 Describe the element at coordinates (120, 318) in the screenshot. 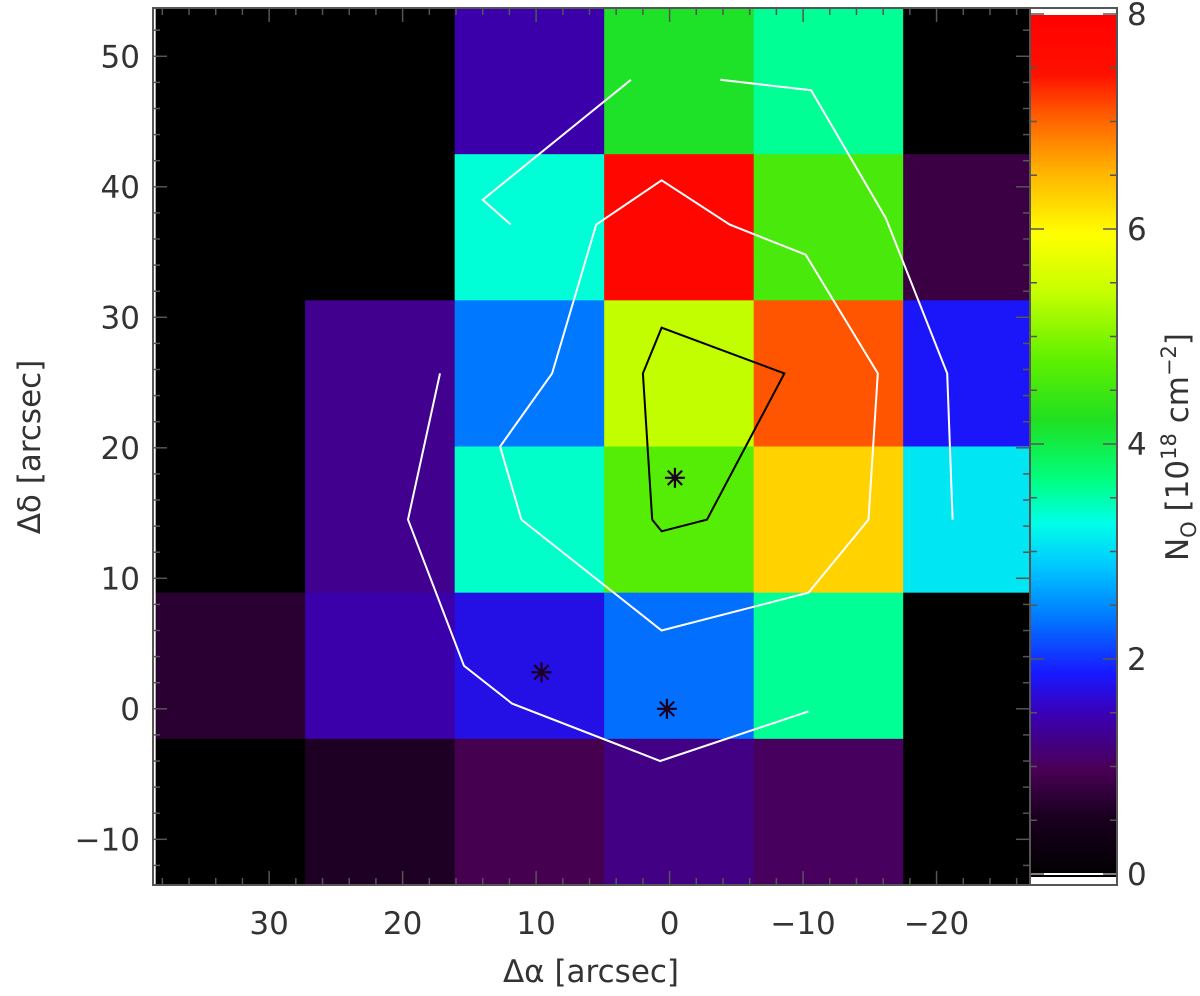

I see `y-tick-label: 30` at that location.